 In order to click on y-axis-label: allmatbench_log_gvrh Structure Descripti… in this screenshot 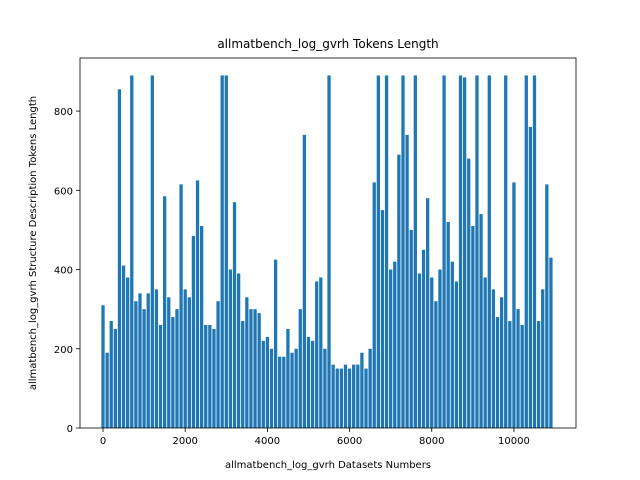, I will do `click(33, 243)`.